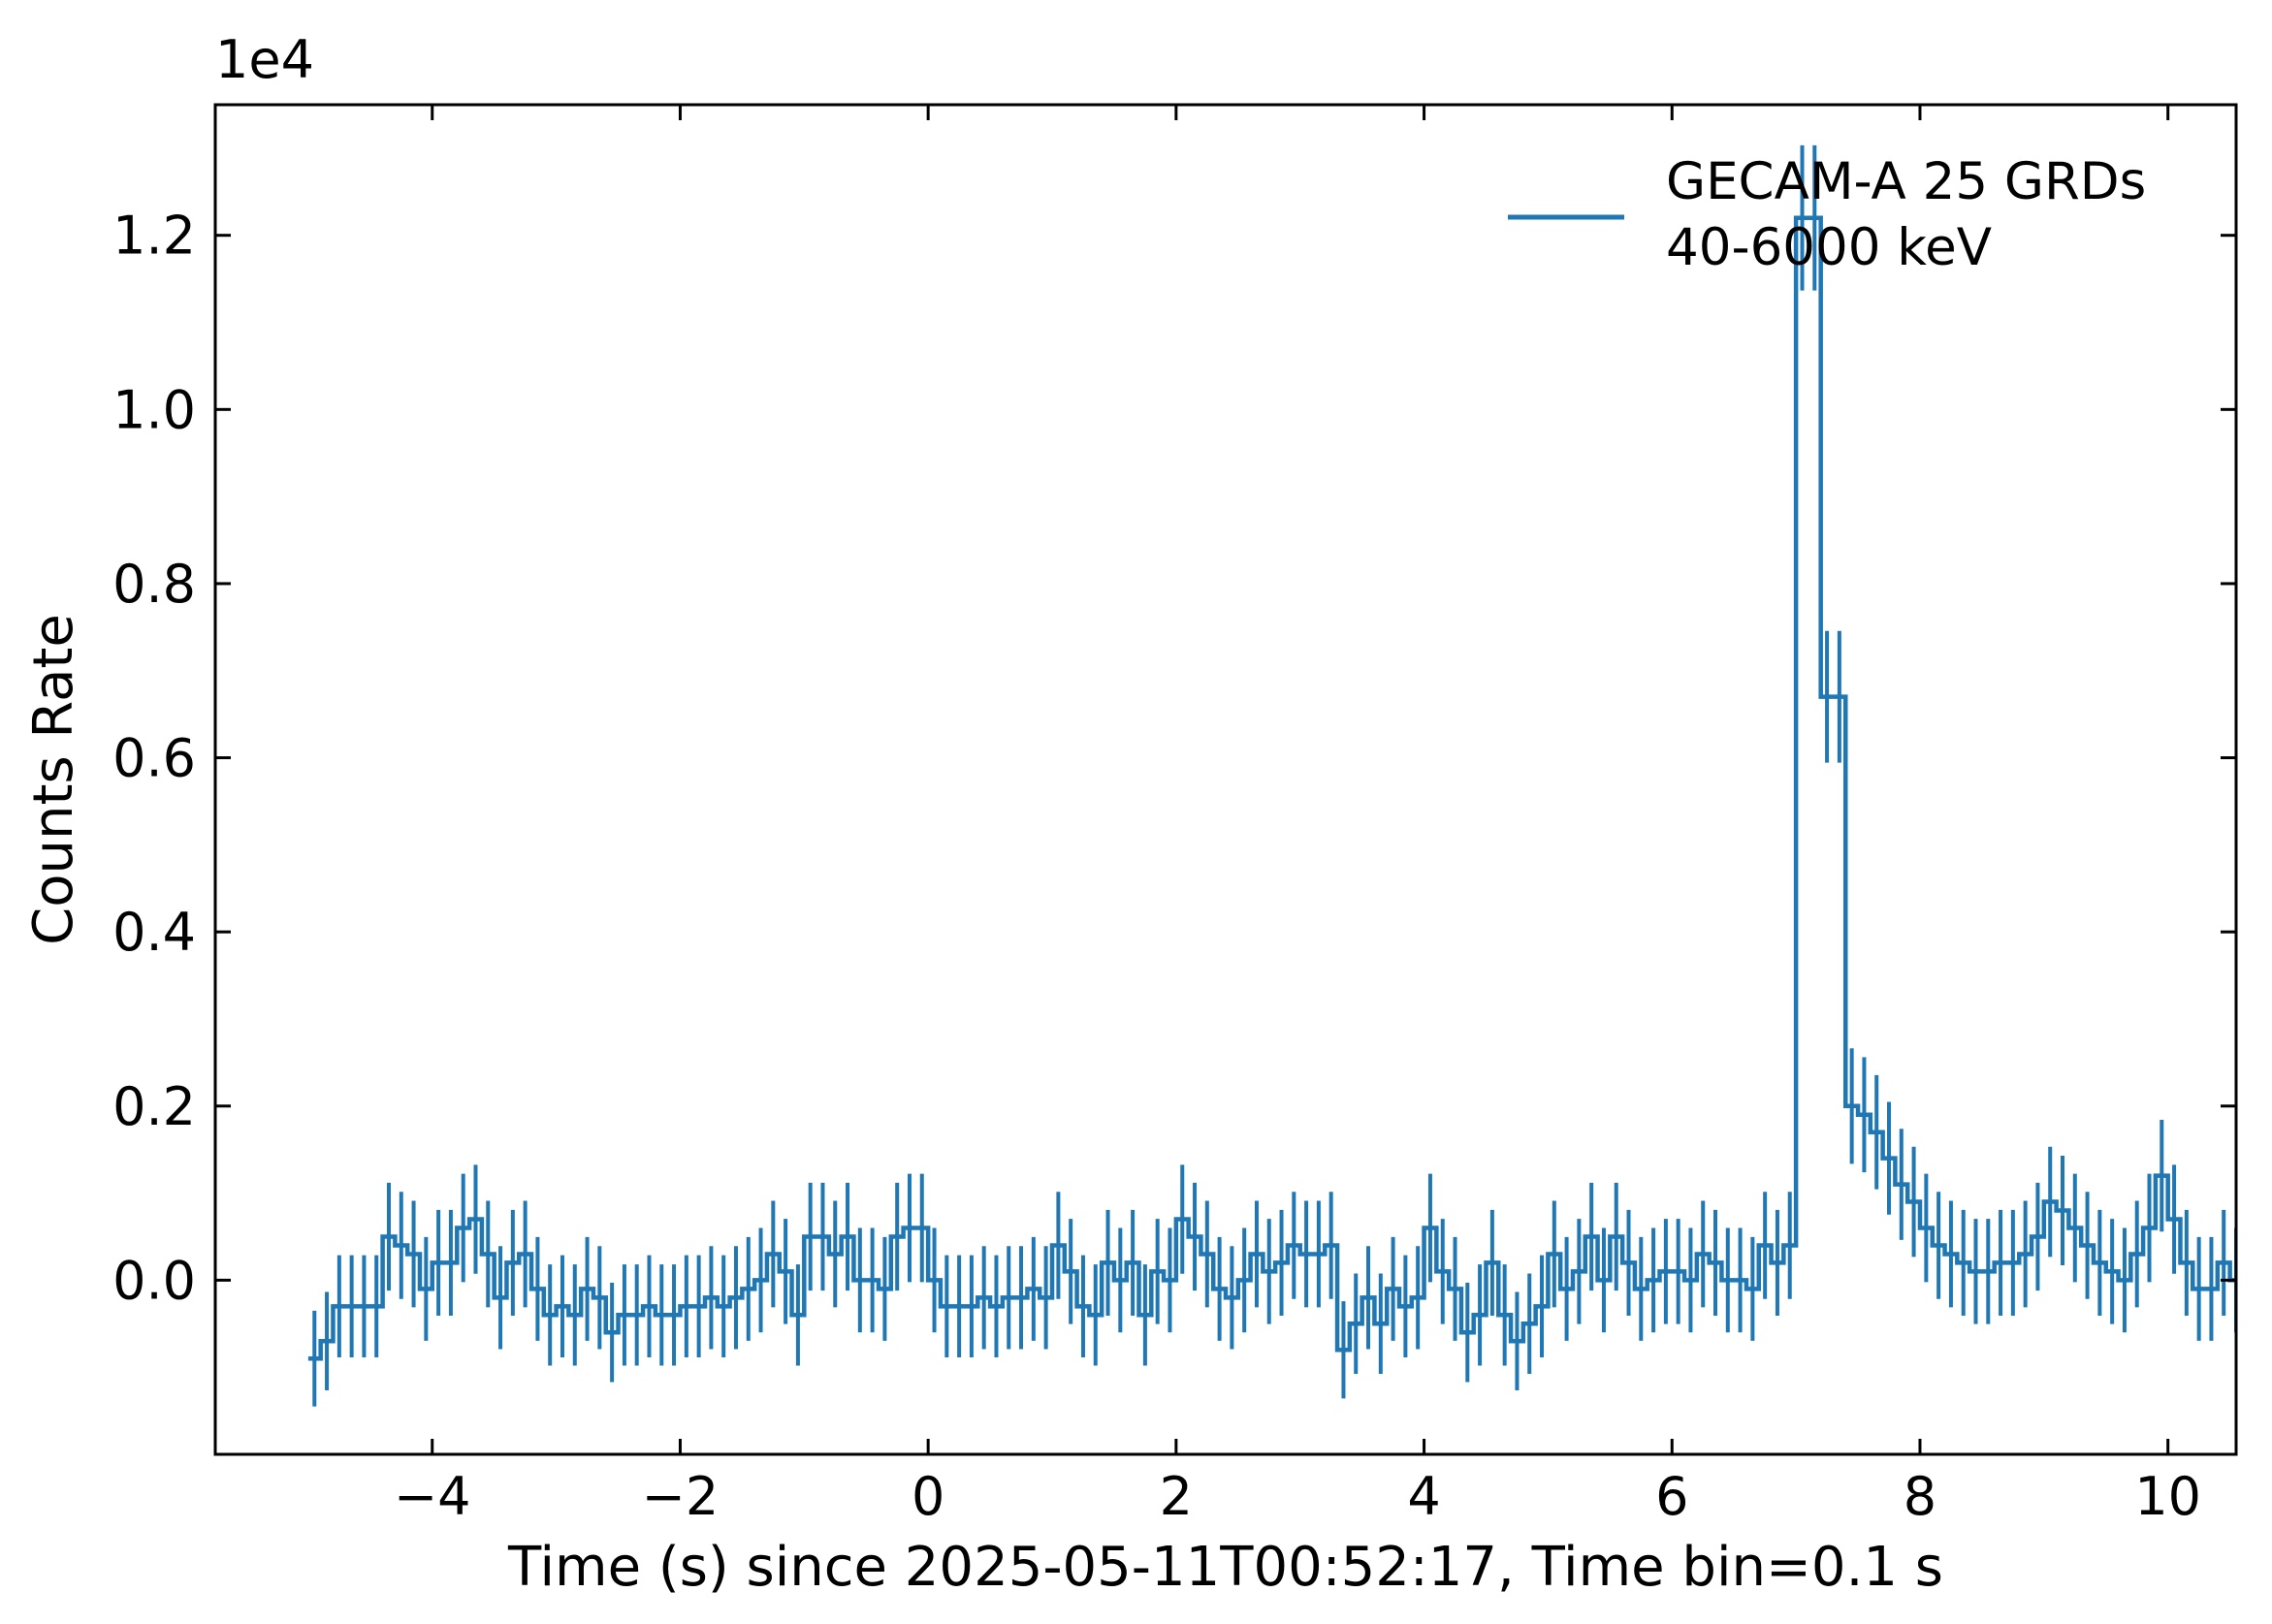 This screenshot has height=1624, width=2272. What do you see at coordinates (154, 409) in the screenshot?
I see `y-tick-label: 1.0` at bounding box center [154, 409].